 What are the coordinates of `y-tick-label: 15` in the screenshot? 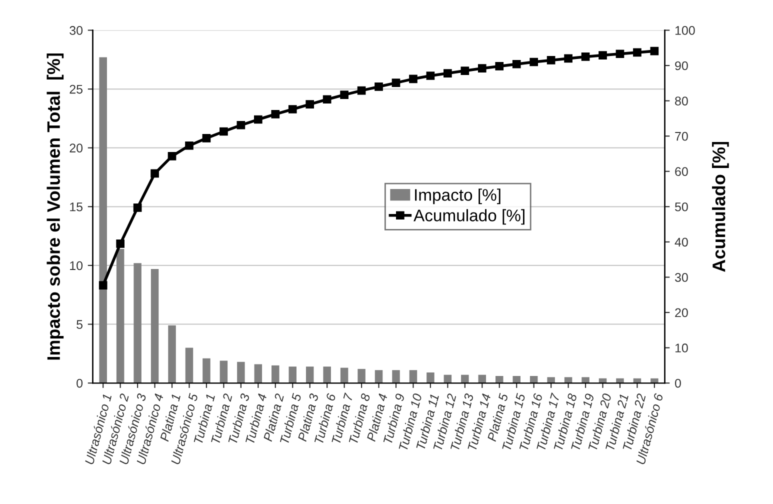 It's located at (76, 207).